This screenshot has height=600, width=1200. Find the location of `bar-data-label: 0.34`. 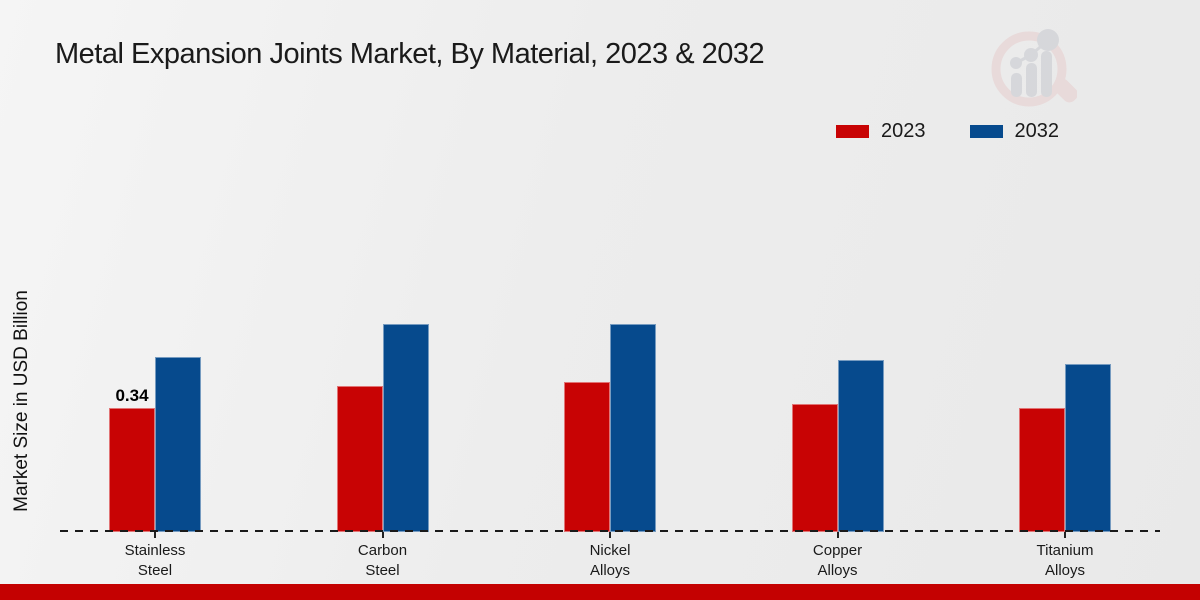

bar-data-label: 0.34 is located at coordinates (132, 395).